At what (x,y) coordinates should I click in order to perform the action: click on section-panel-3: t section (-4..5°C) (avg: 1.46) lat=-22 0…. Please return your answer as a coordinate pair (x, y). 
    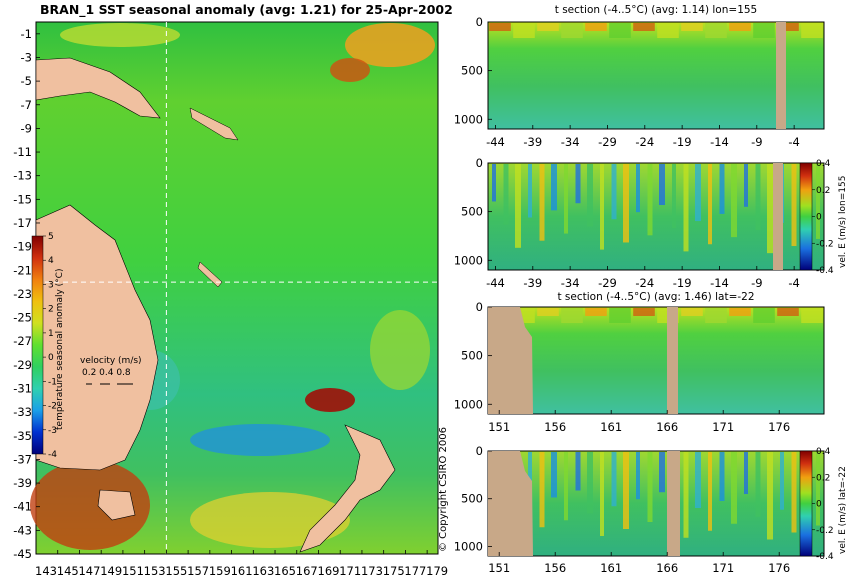
    Looking at the image, I should click on (639, 362).